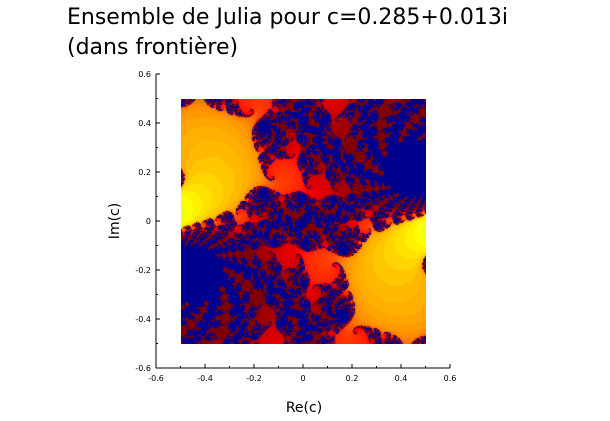 This screenshot has width=610, height=421. What do you see at coordinates (144, 123) in the screenshot?
I see `y-tick-label: 0.4` at bounding box center [144, 123].